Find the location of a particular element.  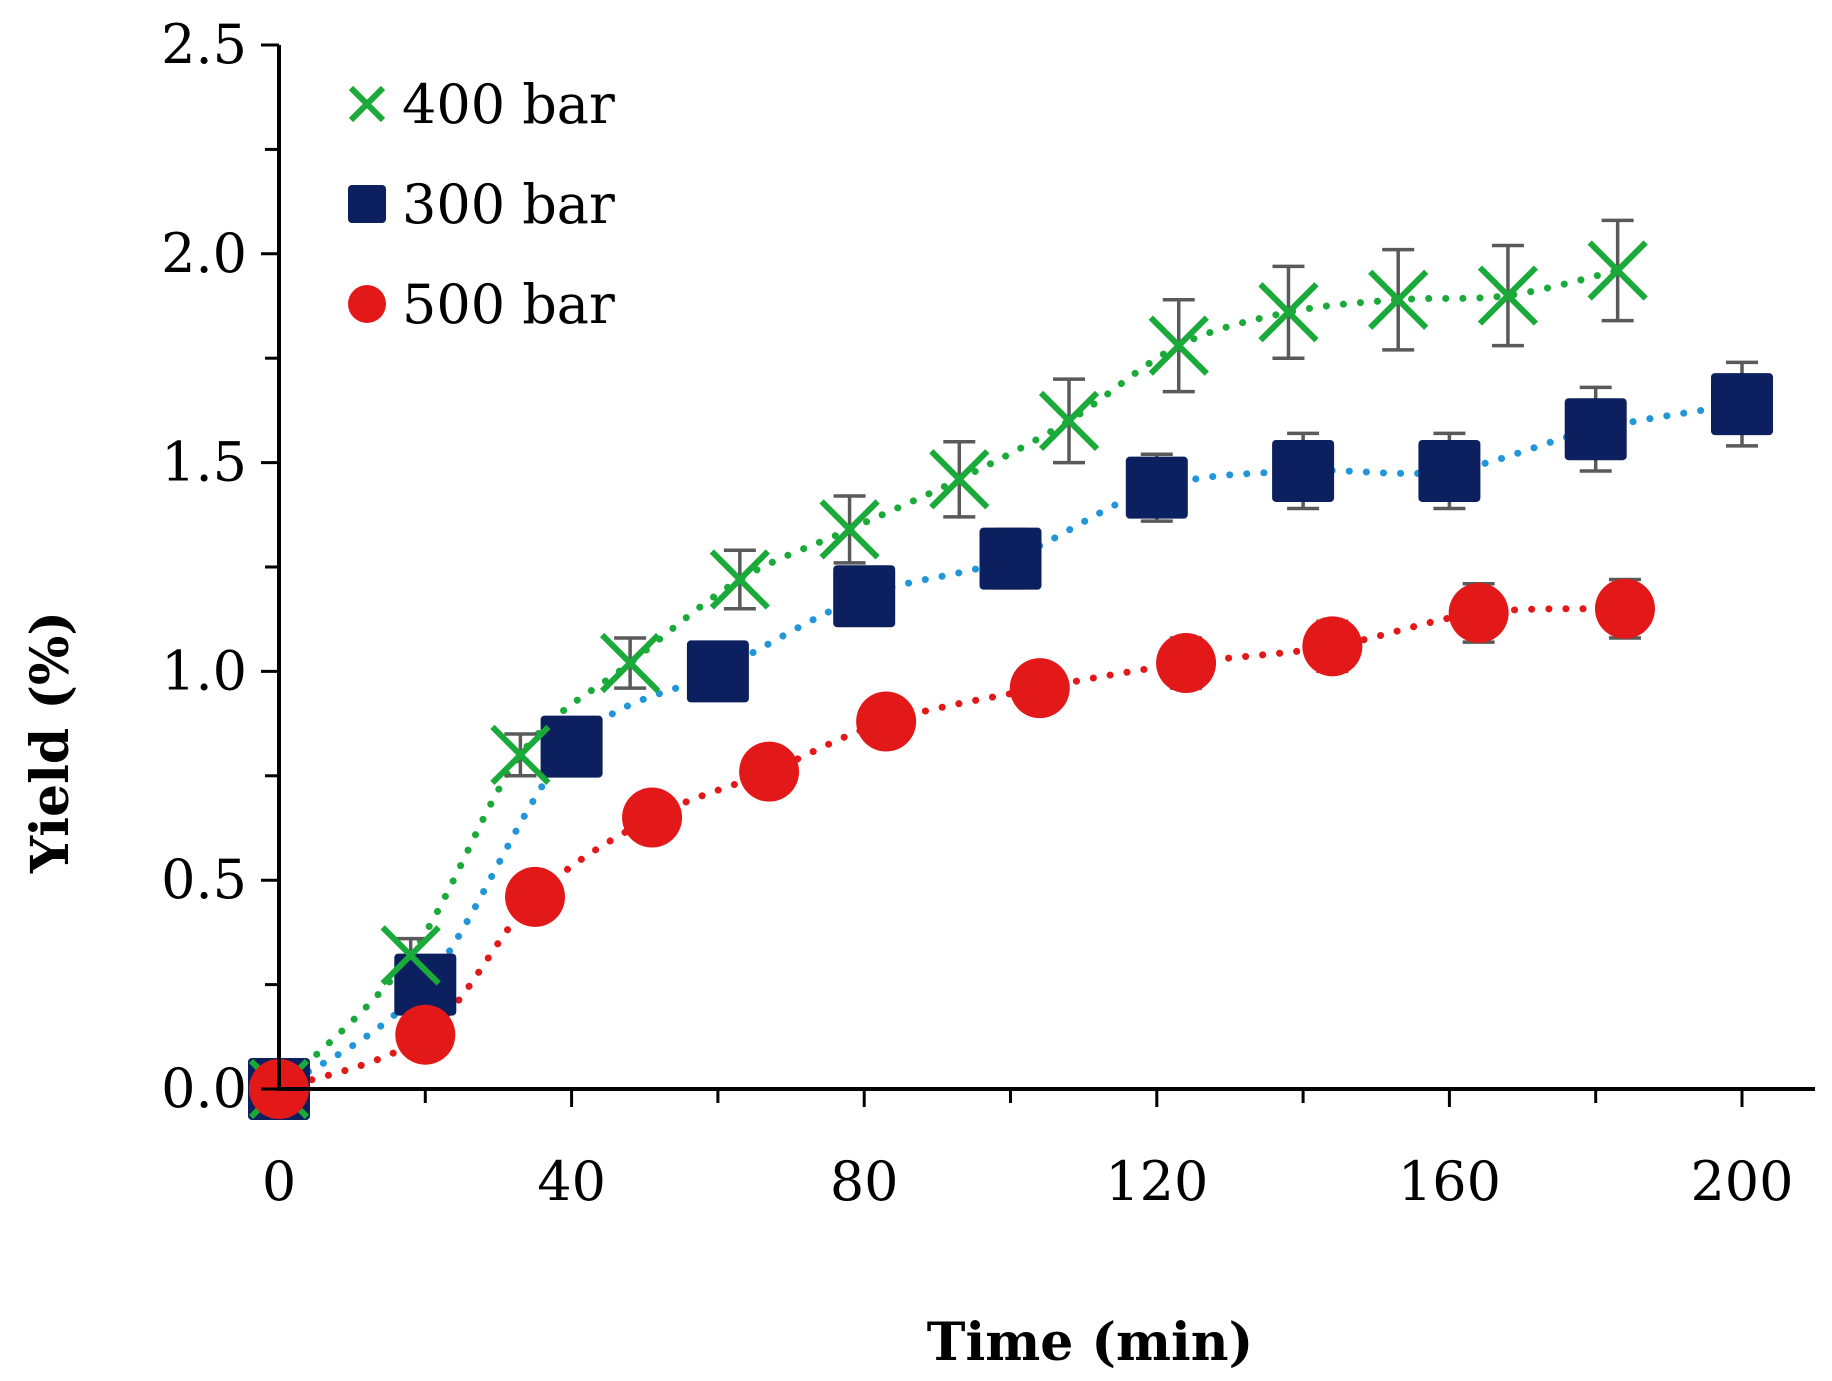

y-tick-label: 0.5 is located at coordinates (204, 879).